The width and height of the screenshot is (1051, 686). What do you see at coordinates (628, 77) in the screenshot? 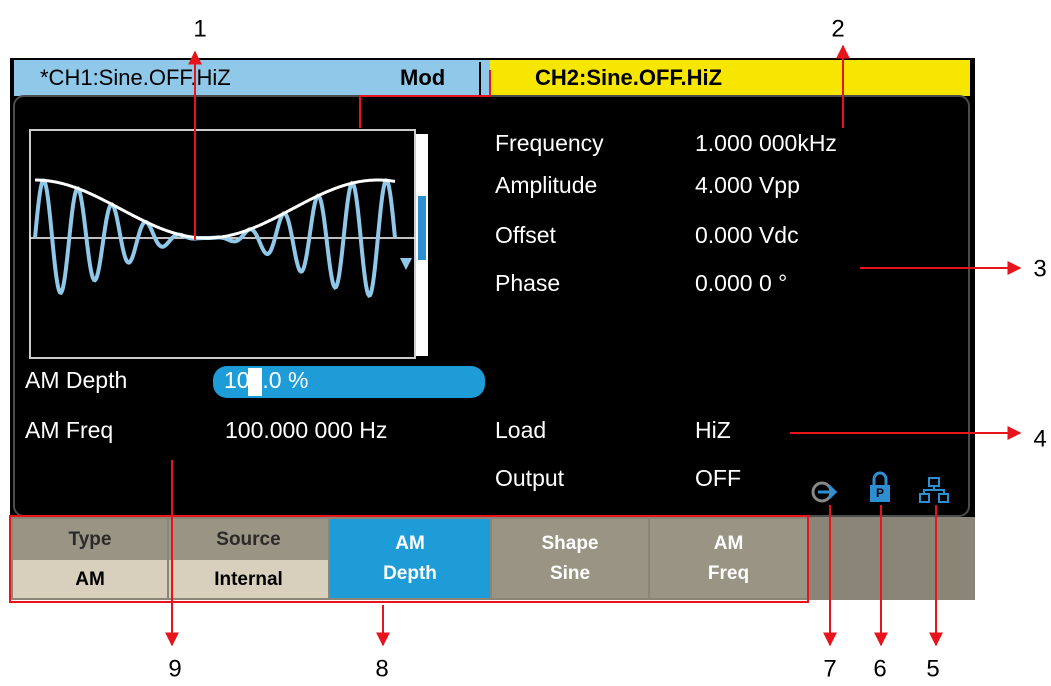
I see `ch2-label: CH2:Sine.OFF.HiZ` at bounding box center [628, 77].